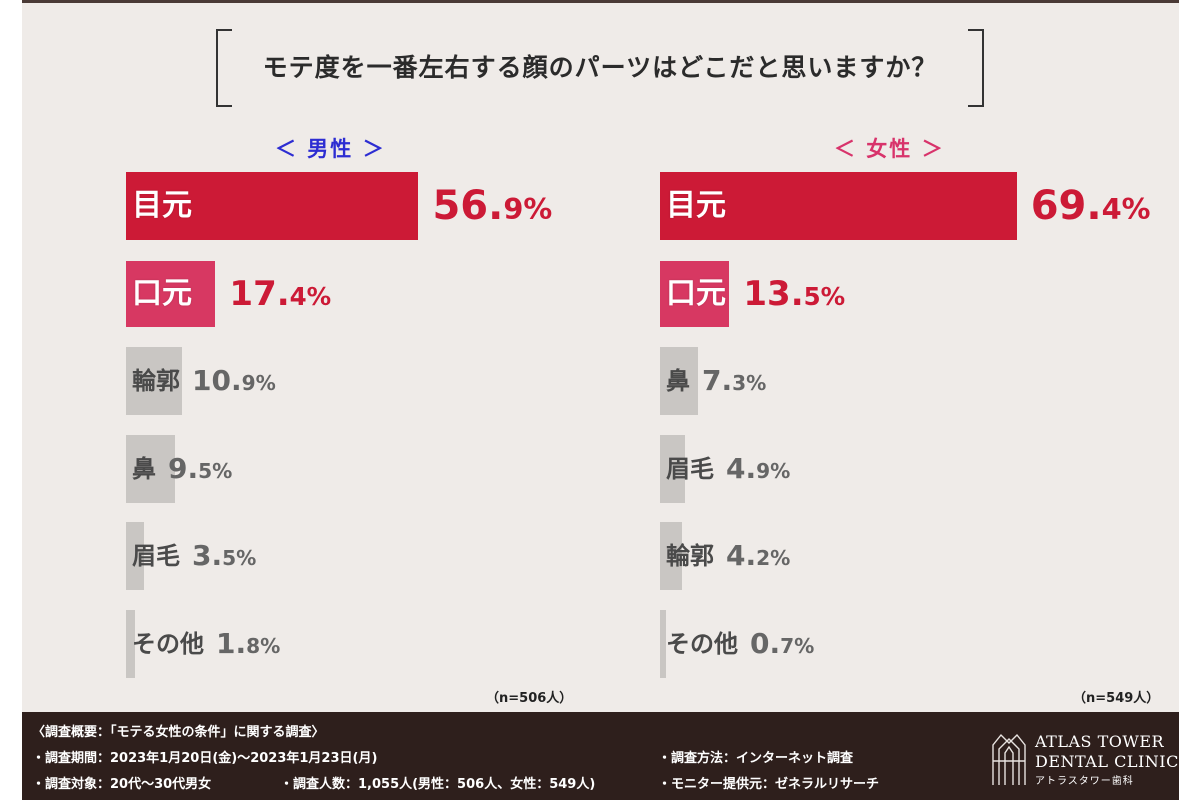  What do you see at coordinates (200, 468) in the screenshot?
I see `value-label: 9.5%` at bounding box center [200, 468].